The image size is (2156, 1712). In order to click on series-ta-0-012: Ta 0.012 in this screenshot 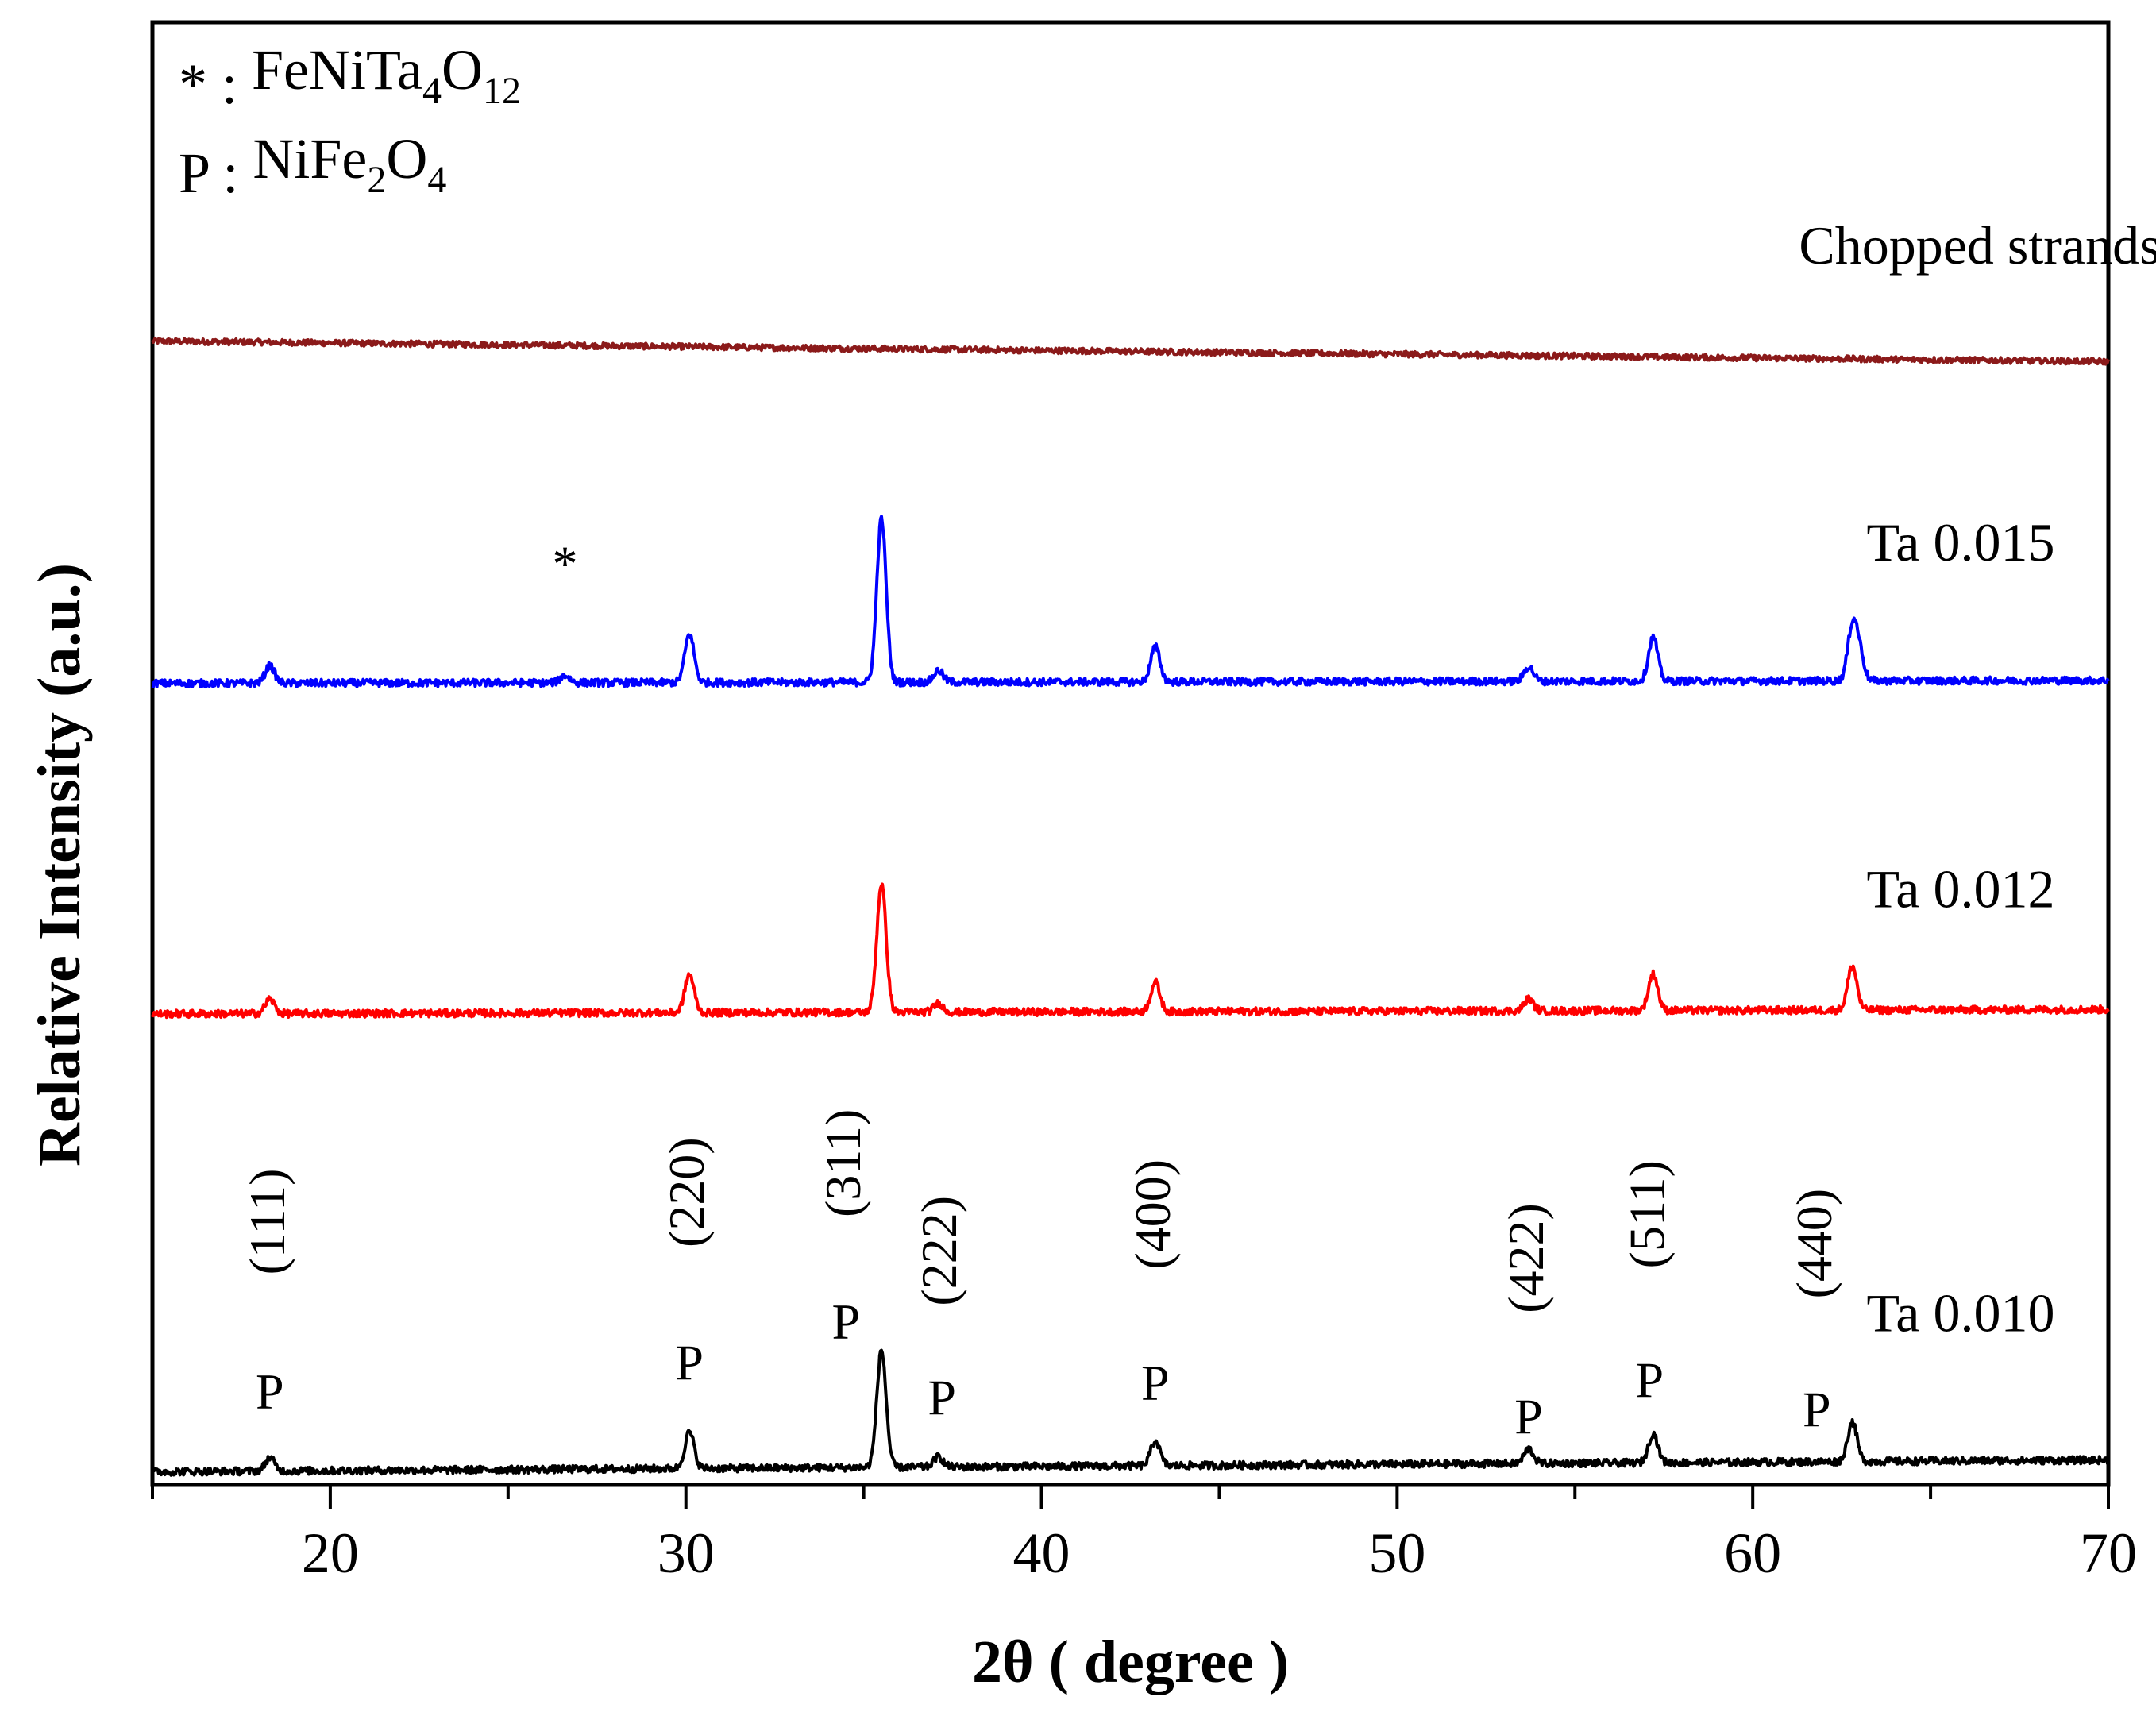, I will do `click(1130, 939)`.